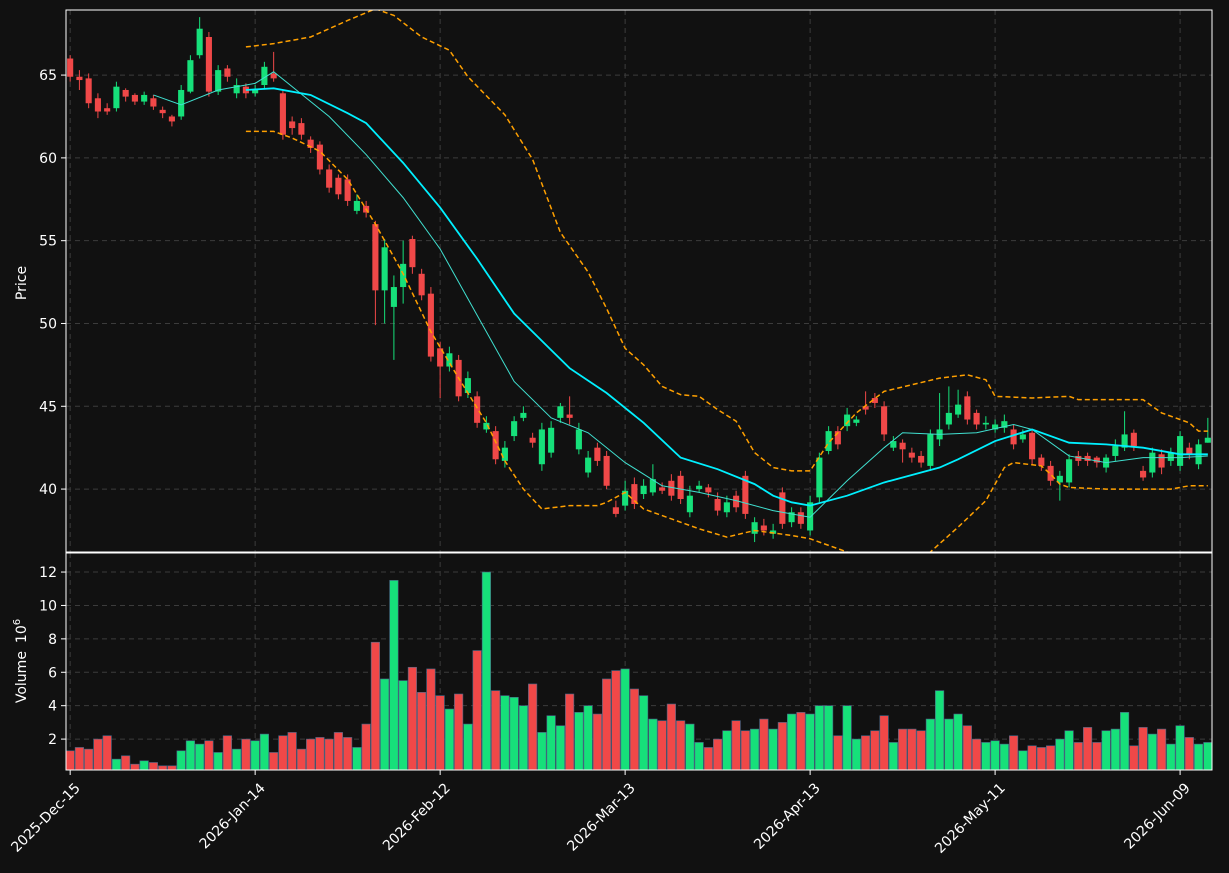  Describe the element at coordinates (48, 76) in the screenshot. I see `y-tick-label: 65` at that location.